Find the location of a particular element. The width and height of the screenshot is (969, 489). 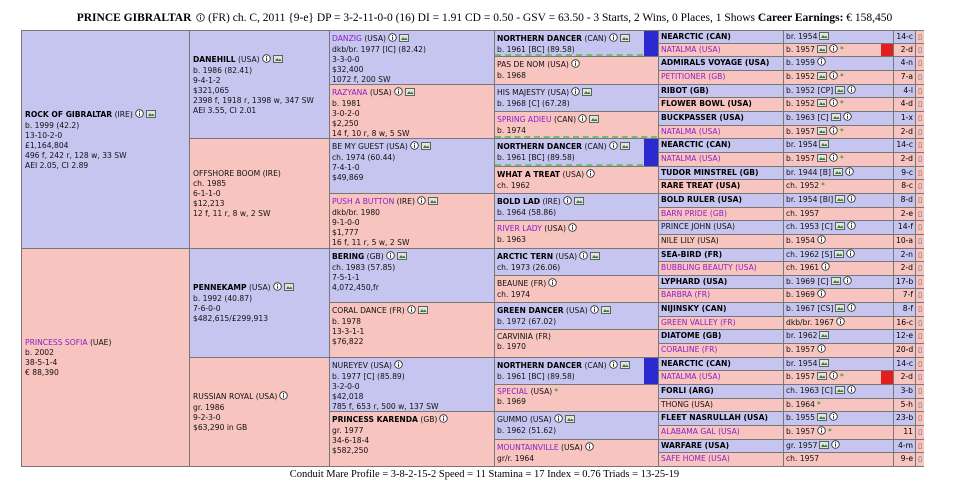

horse-name-link: DANZIG is located at coordinates (347, 38).